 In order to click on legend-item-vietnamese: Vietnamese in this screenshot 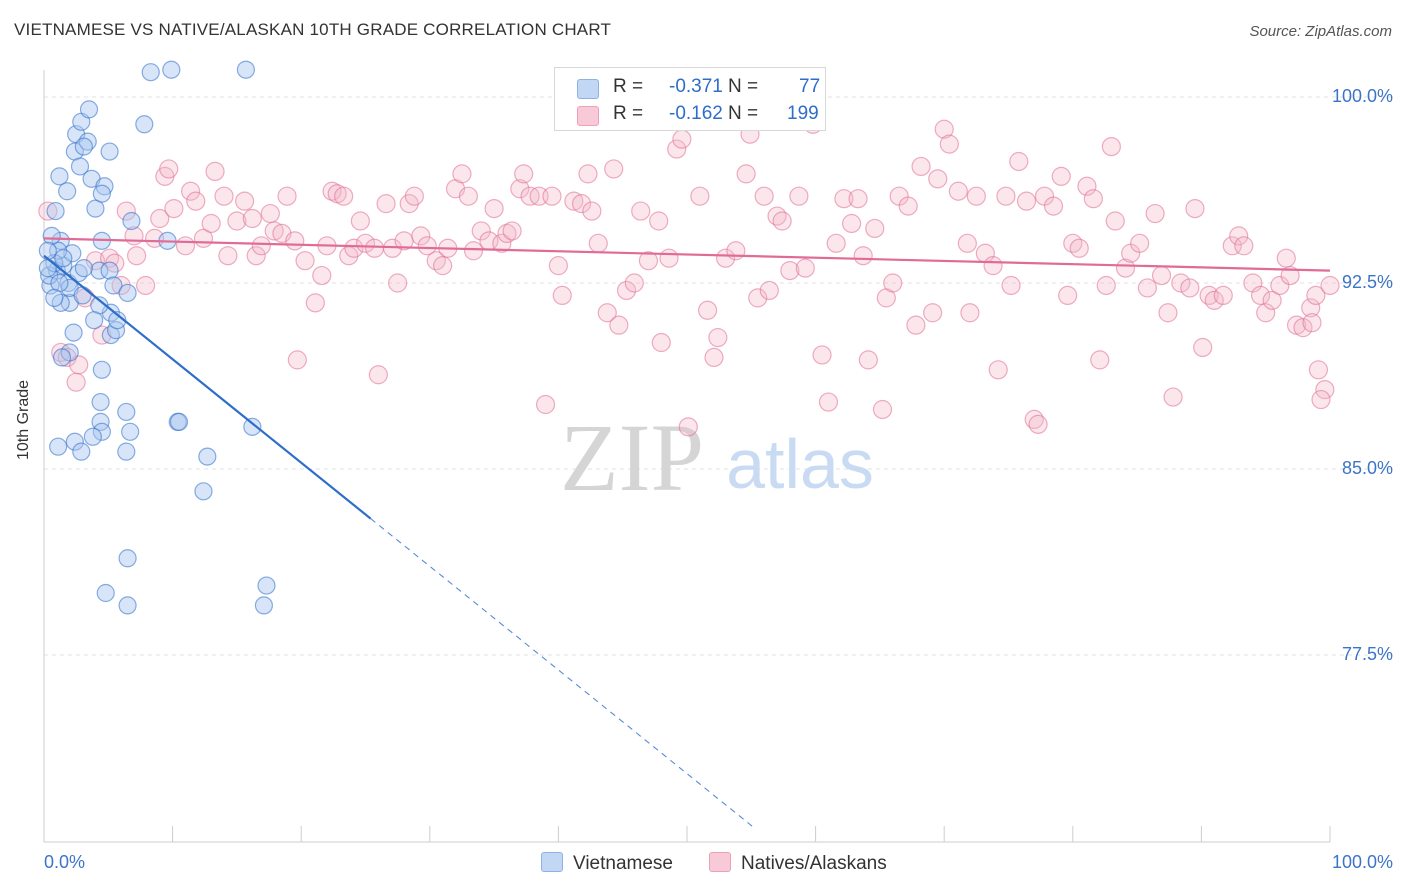, I will do `click(607, 863)`.